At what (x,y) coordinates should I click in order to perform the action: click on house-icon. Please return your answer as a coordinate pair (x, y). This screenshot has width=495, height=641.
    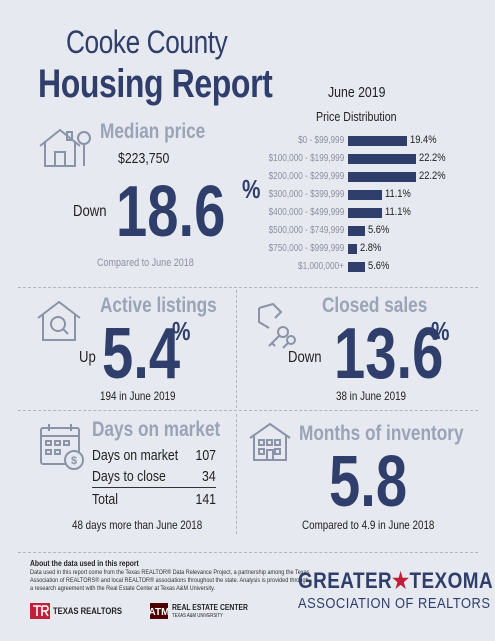
    Looking at the image, I should click on (65, 147).